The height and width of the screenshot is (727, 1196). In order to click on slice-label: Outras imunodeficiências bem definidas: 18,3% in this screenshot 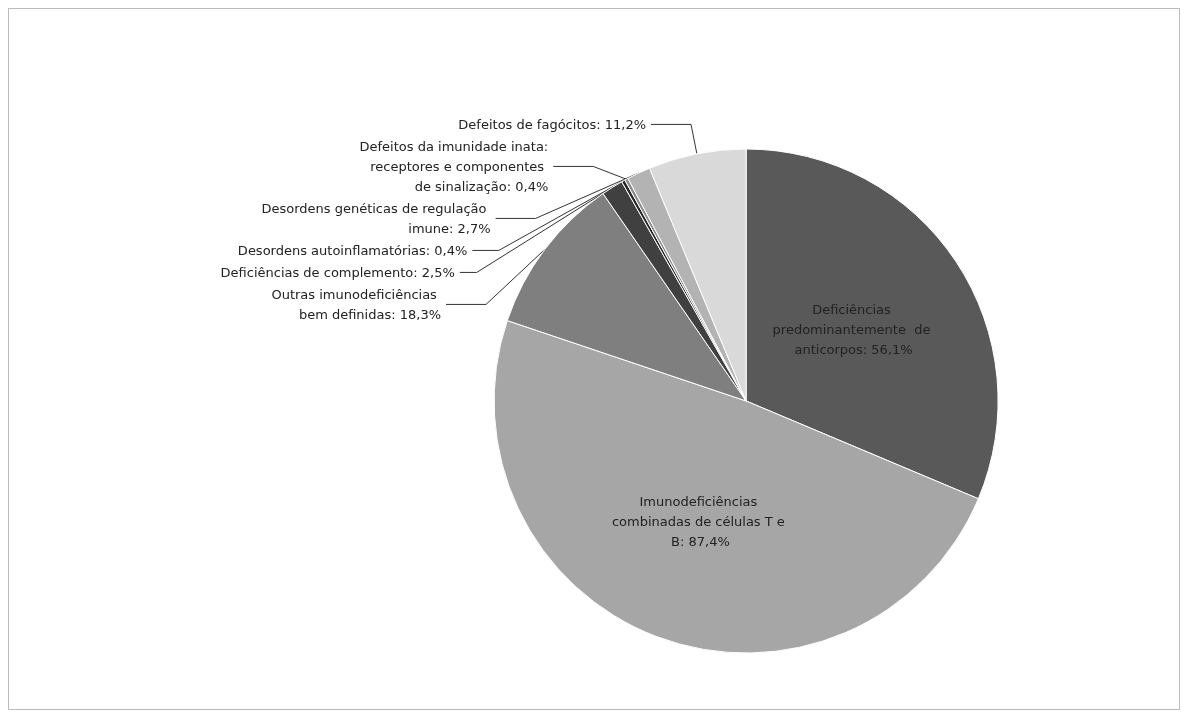, I will do `click(356, 304)`.